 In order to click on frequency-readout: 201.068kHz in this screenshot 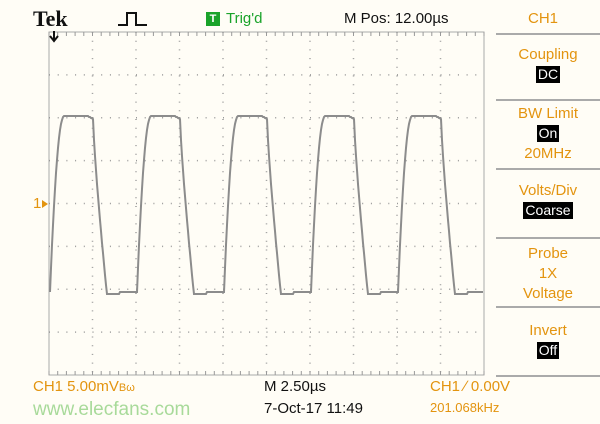, I will do `click(465, 407)`.